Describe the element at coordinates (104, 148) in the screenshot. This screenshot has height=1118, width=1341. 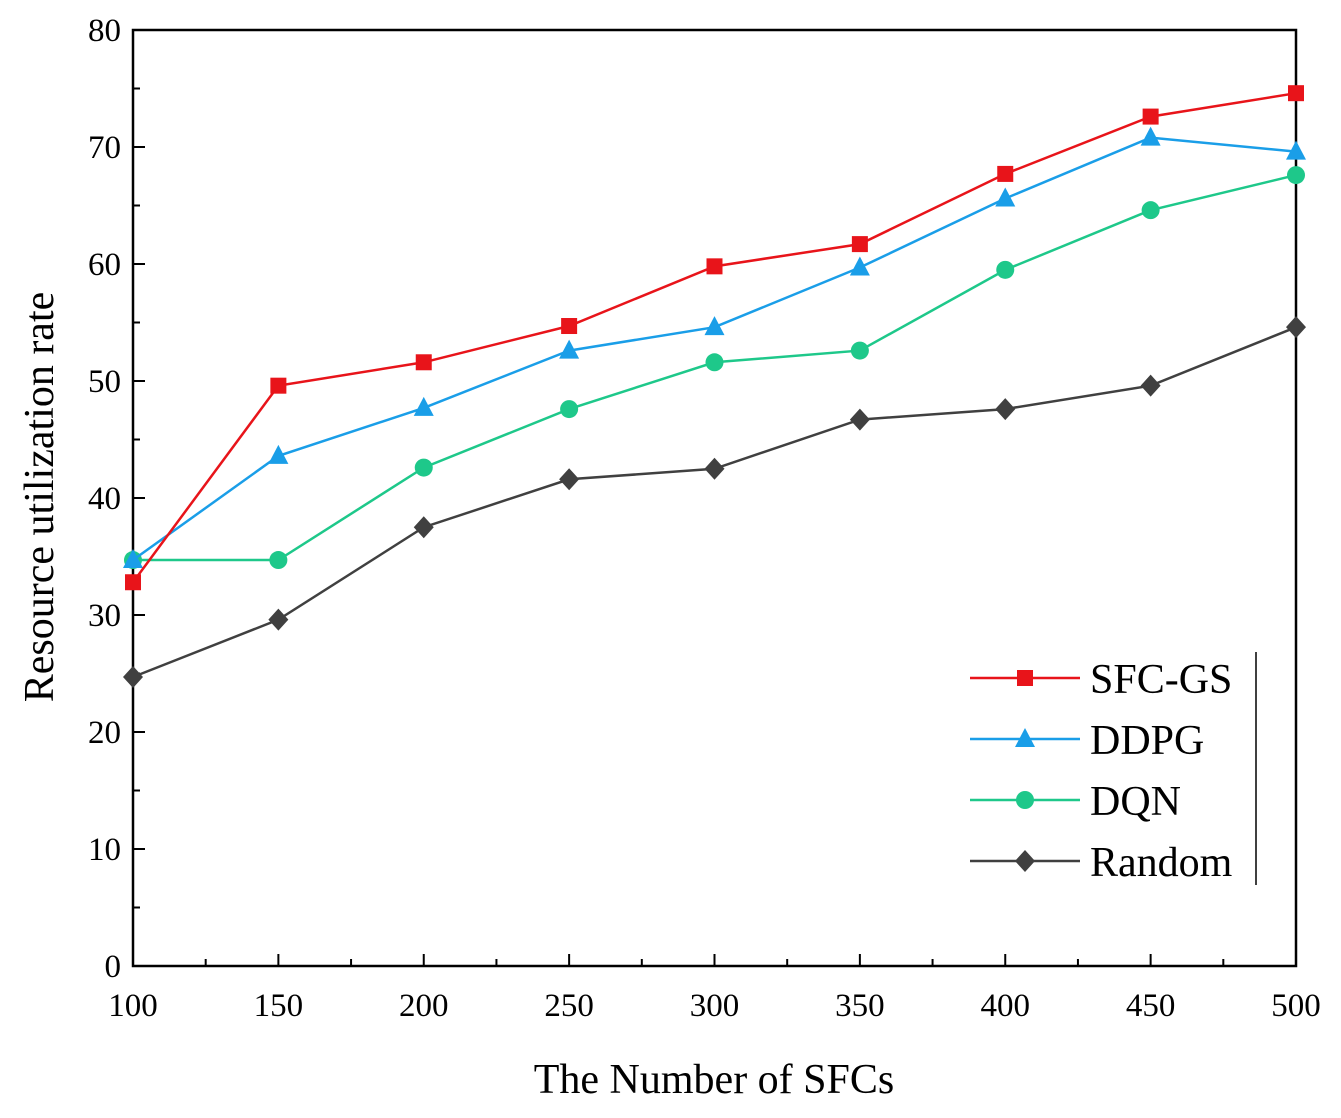
I see `y-tick-label: 70` at that location.